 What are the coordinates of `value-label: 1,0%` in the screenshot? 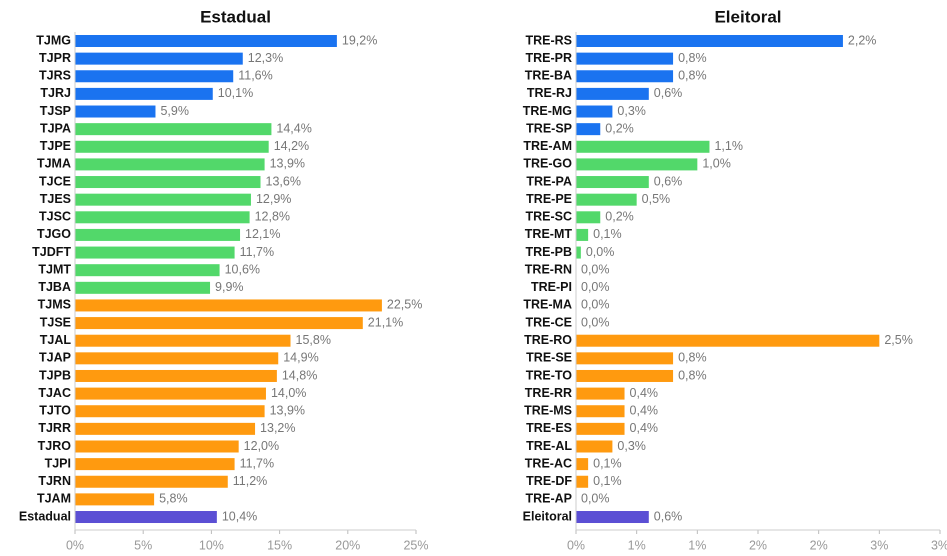 It's located at (716, 164).